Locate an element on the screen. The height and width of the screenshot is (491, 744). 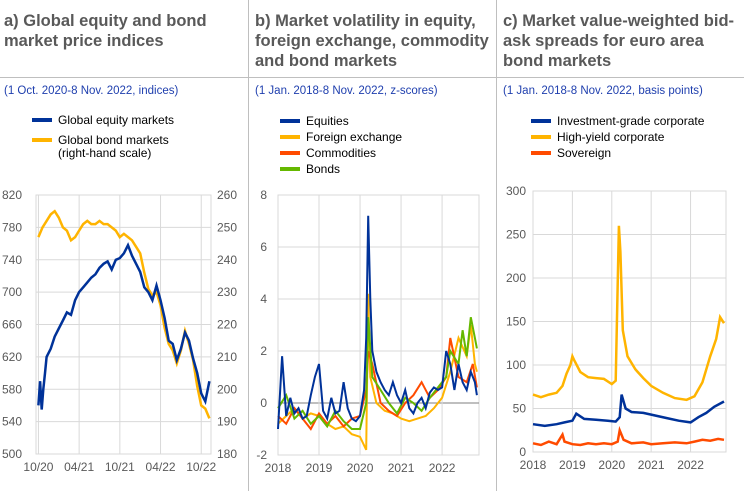
y-tick-right: 200 is located at coordinates (227, 389).